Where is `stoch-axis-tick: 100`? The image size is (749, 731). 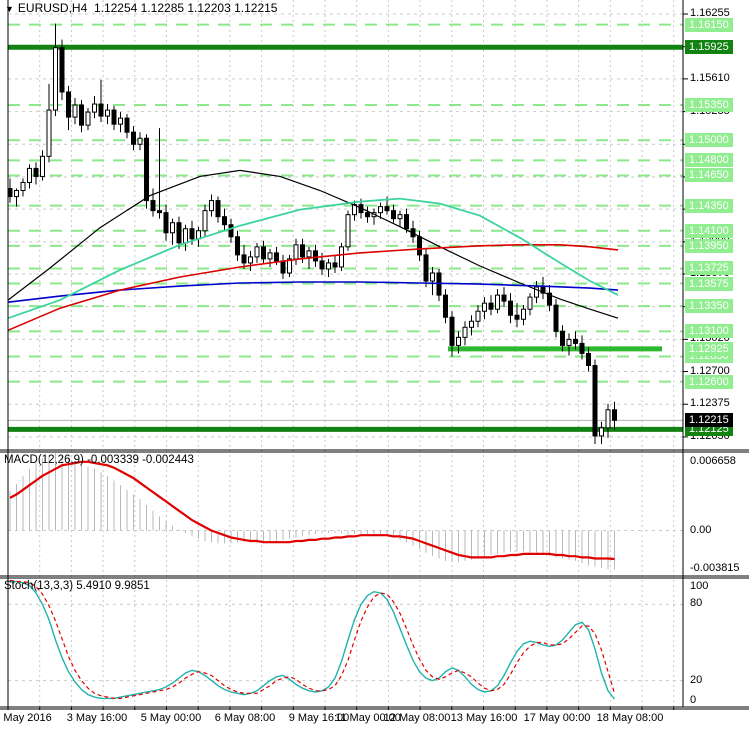
stoch-axis-tick: 100 is located at coordinates (699, 586).